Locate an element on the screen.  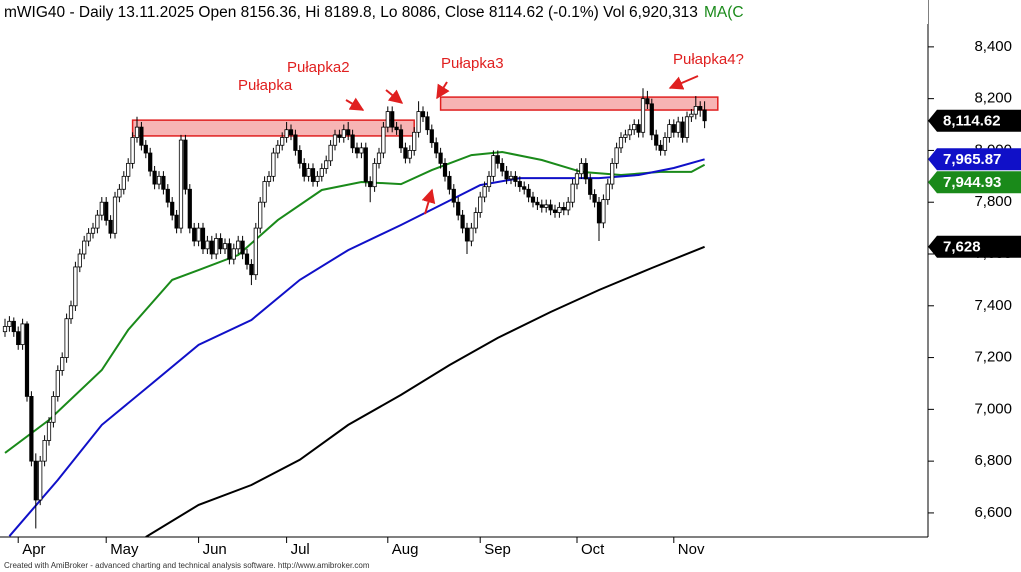
value-box is located at coordinates (974, 159).